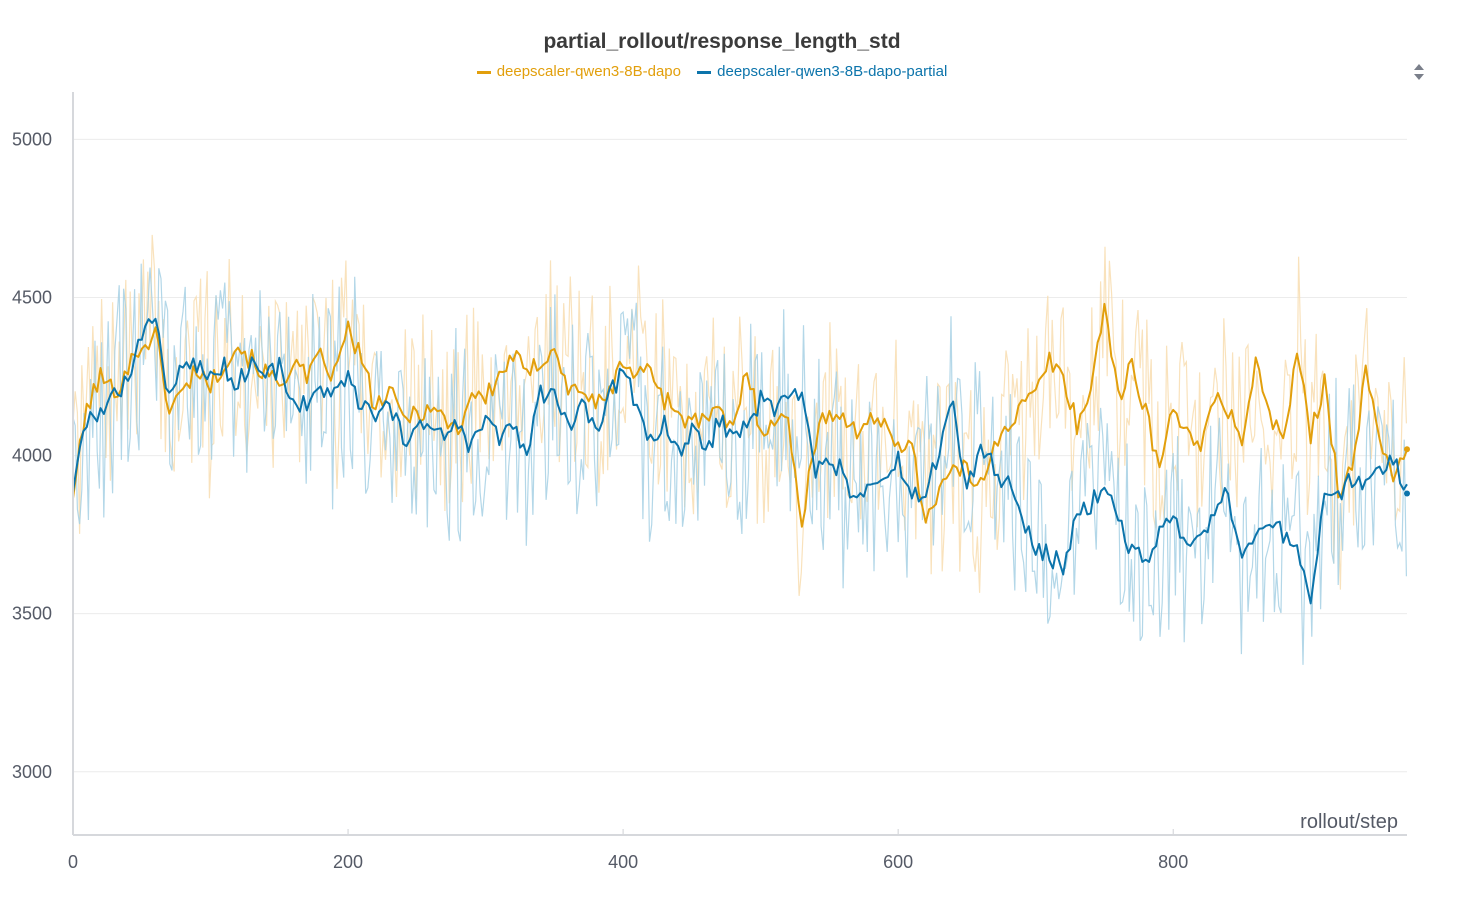  I want to click on y-tick-label: 5000, so click(32, 139).